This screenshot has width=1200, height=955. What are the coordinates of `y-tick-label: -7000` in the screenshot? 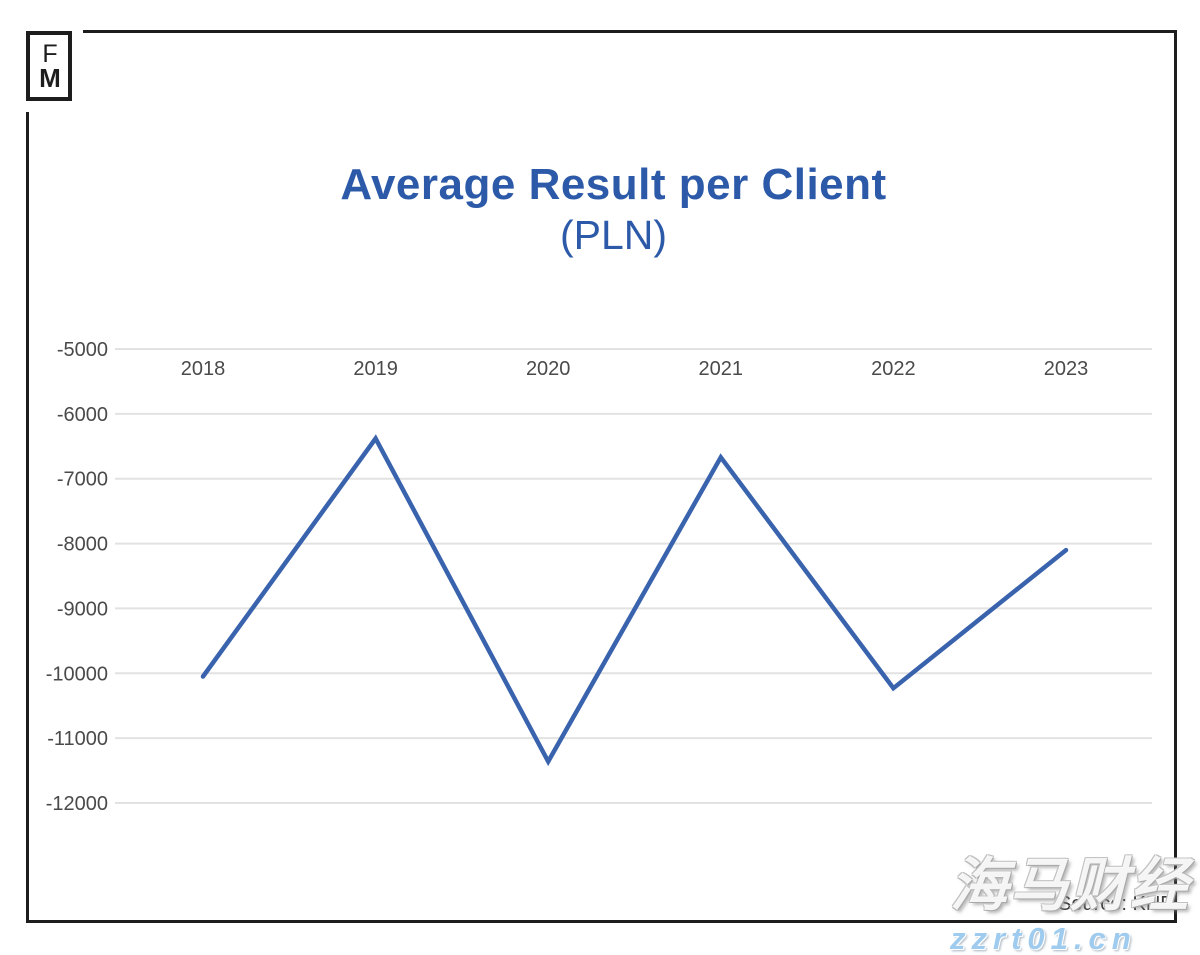 It's located at (82, 480).